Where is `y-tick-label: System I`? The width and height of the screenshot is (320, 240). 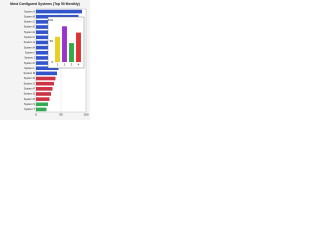 y-tick-label: System I is located at coordinates (30, 52).